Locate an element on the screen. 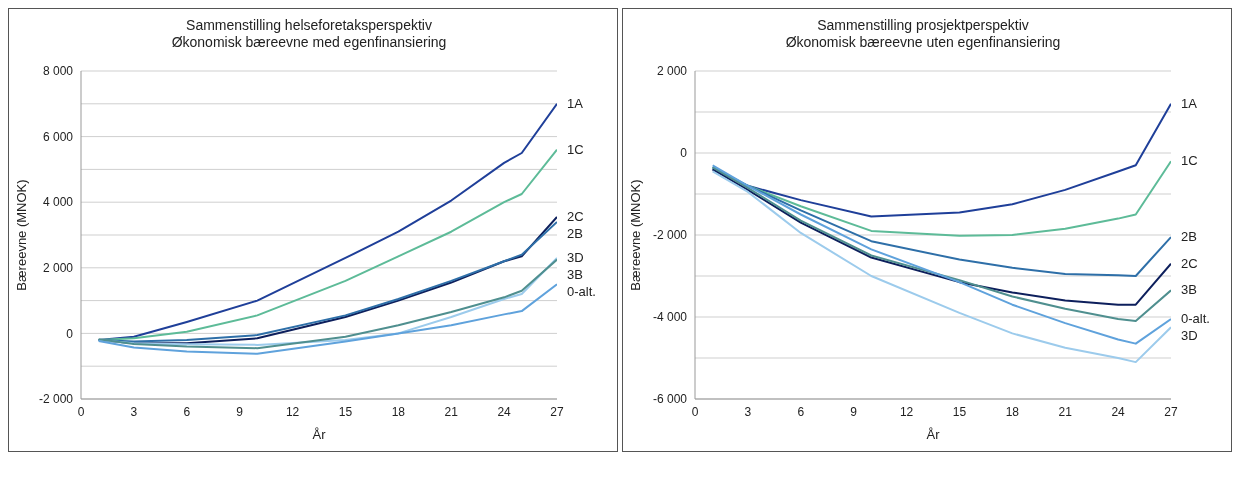 This screenshot has width=1246, height=484. y-tick-label: -6 000 is located at coordinates (670, 399).